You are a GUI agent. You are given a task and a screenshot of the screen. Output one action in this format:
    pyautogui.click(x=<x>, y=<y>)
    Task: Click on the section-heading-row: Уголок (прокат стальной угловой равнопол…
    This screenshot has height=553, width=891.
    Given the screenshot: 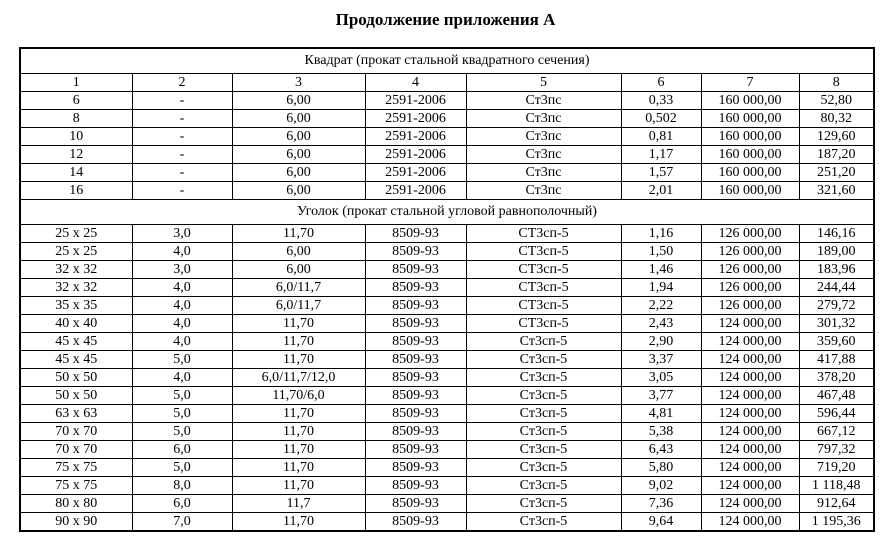 What is the action you would take?
    pyautogui.click(x=447, y=212)
    